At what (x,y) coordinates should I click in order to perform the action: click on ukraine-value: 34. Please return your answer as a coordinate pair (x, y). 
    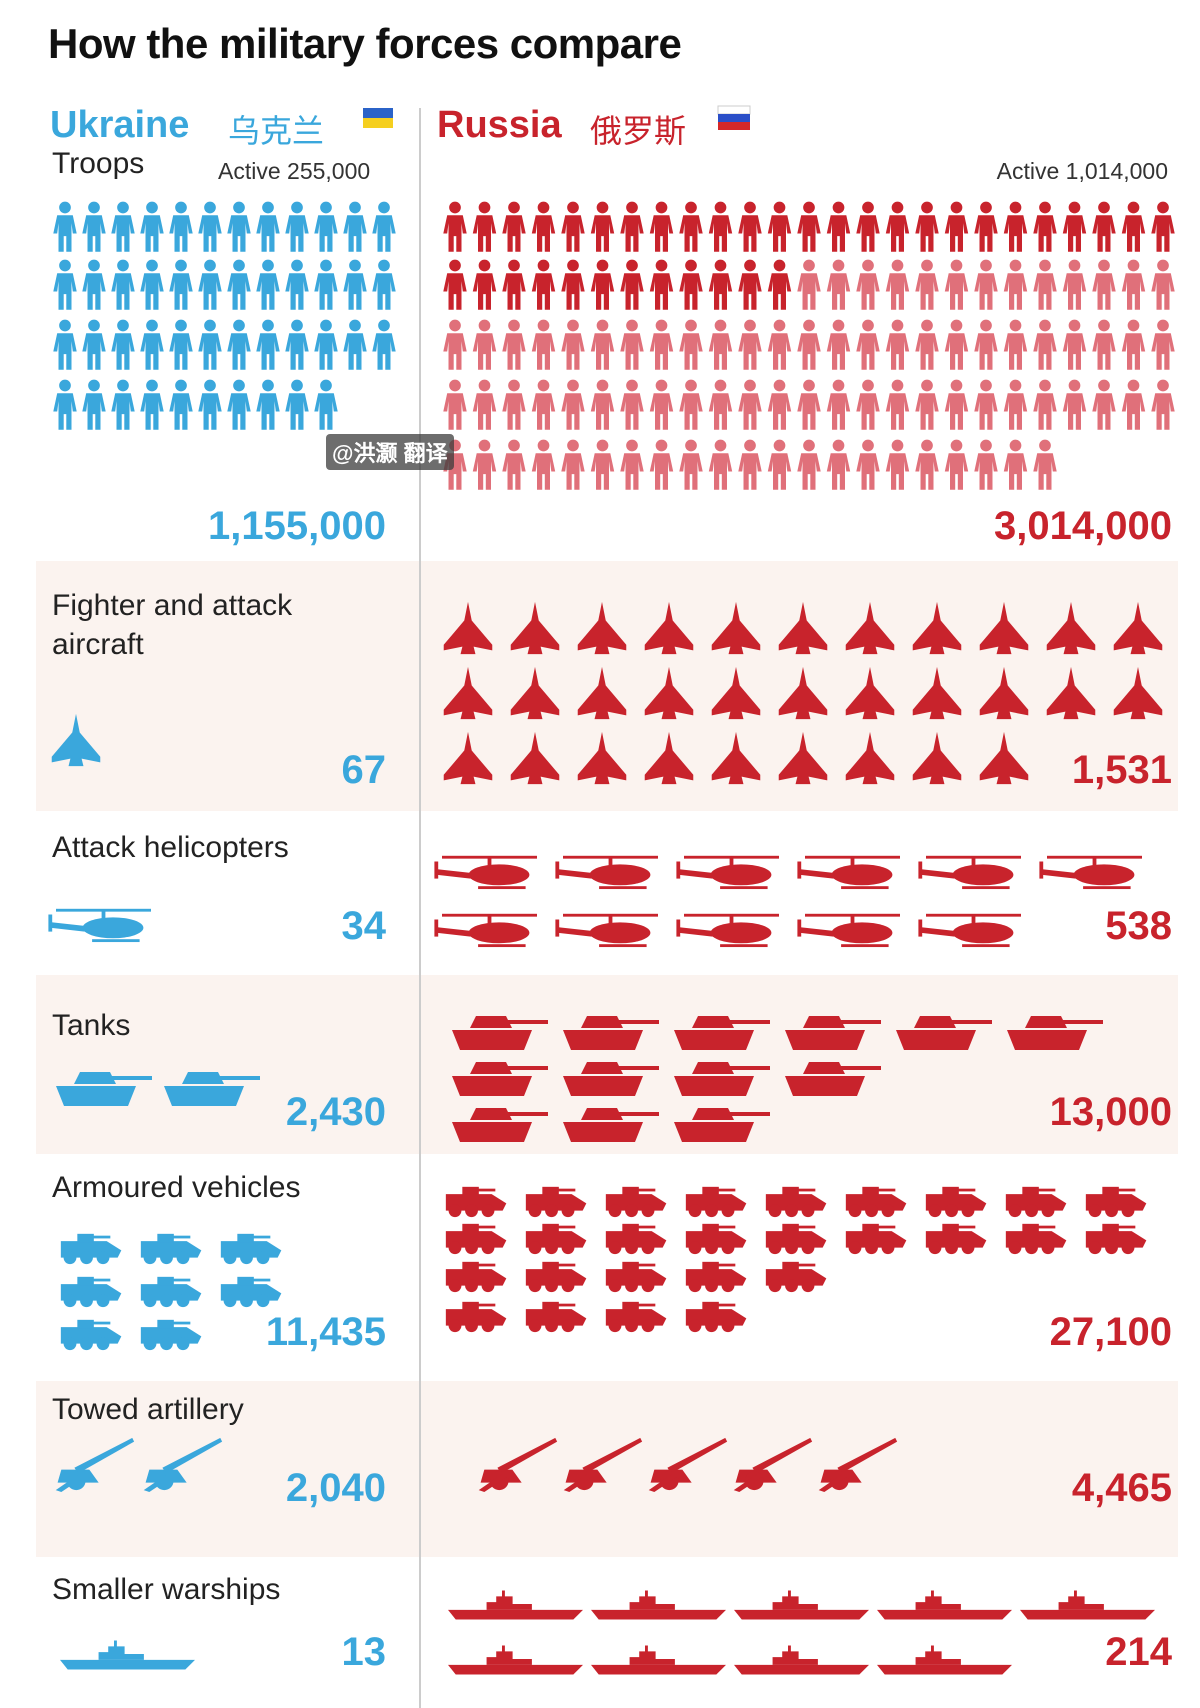
    Looking at the image, I should click on (364, 926).